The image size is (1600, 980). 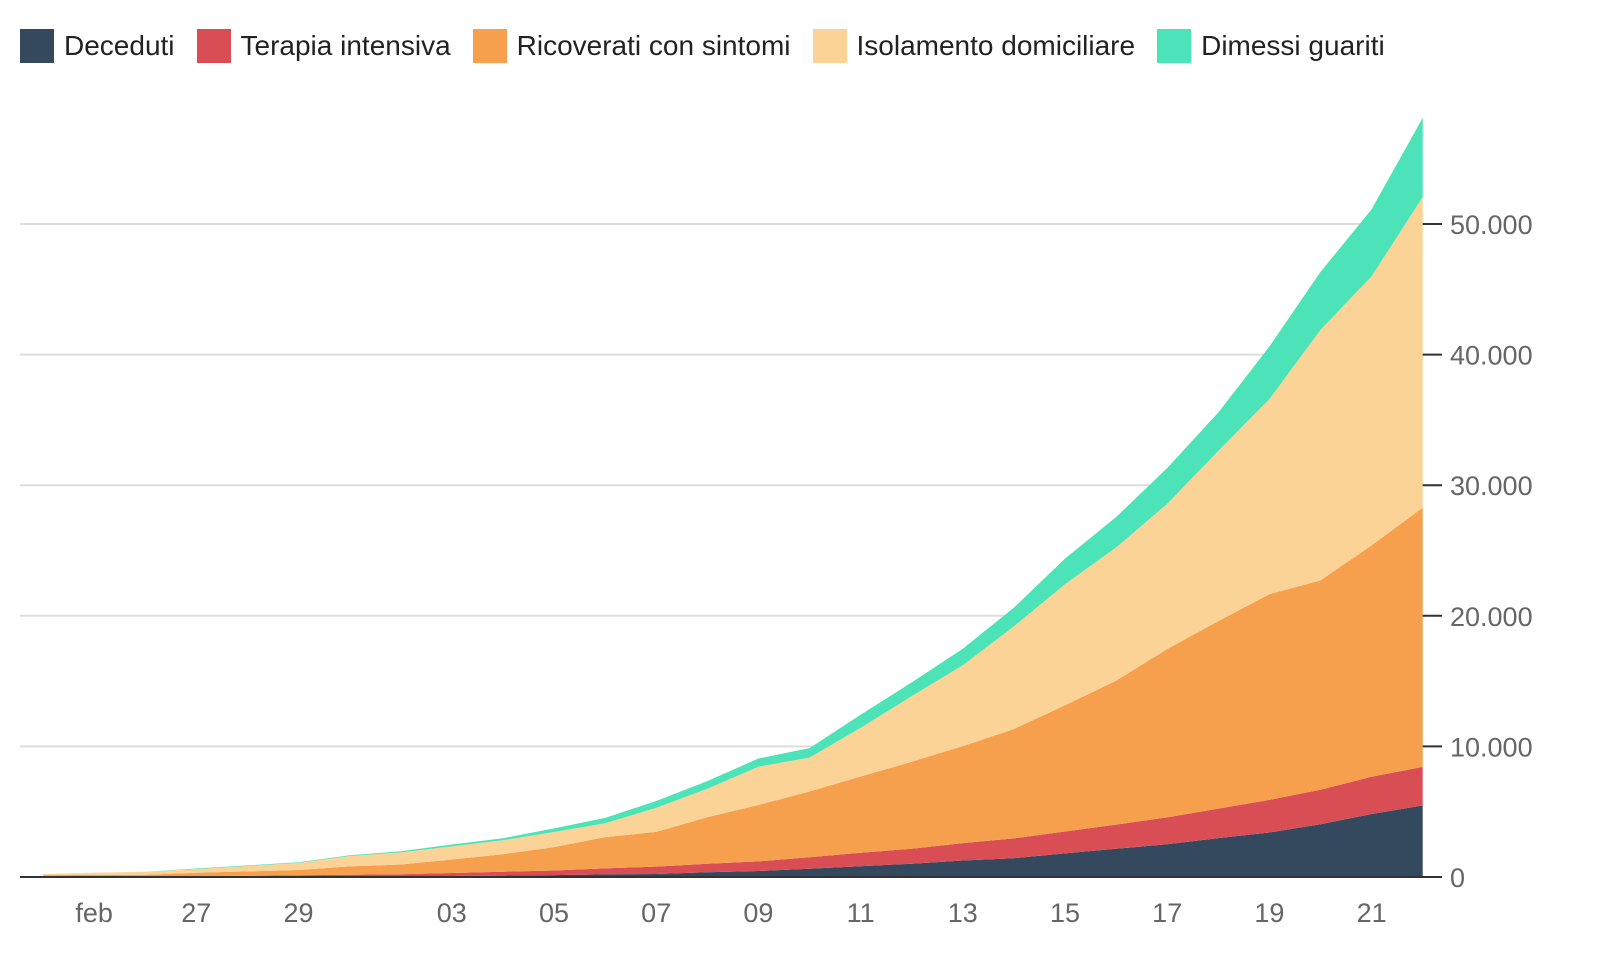 I want to click on x-tick-label: 13, so click(x=963, y=913).